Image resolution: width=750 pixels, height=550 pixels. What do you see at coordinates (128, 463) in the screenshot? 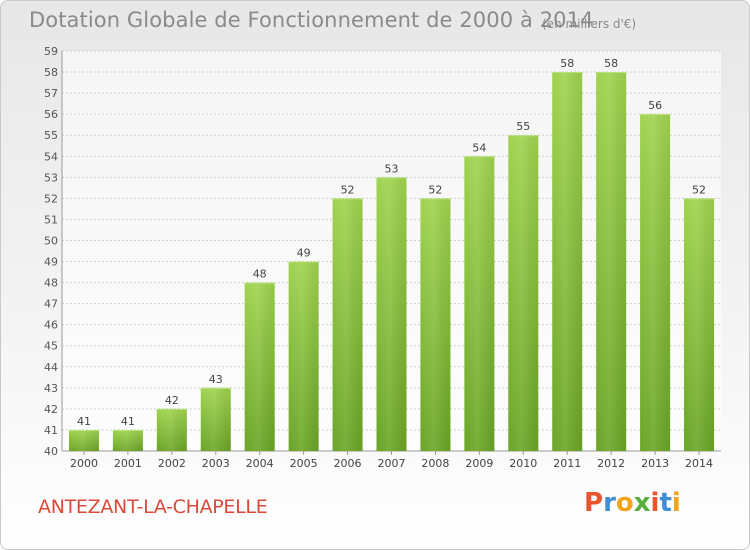
I see `x-tick-label: 2001` at bounding box center [128, 463].